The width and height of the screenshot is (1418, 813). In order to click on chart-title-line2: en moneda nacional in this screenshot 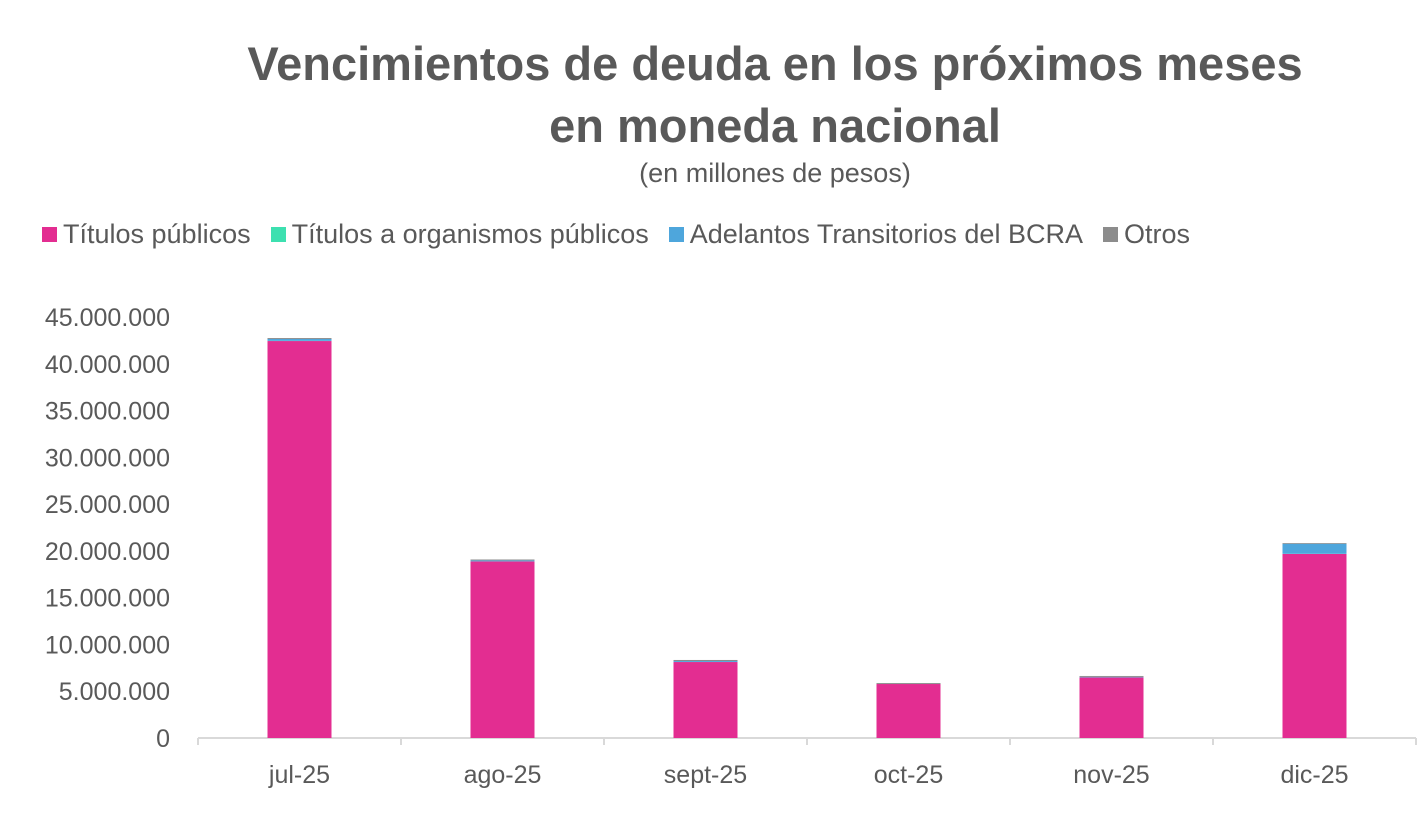, I will do `click(775, 125)`.